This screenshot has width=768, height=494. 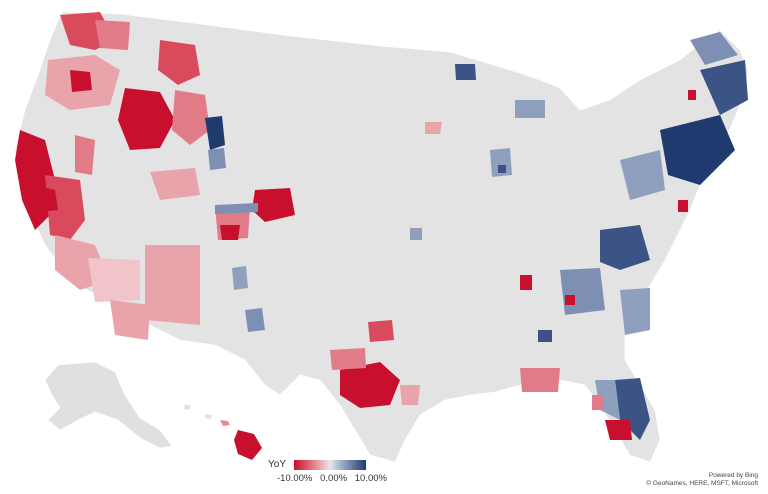 What do you see at coordinates (255, 214) in the screenshot?
I see `region-colorado` at bounding box center [255, 214].